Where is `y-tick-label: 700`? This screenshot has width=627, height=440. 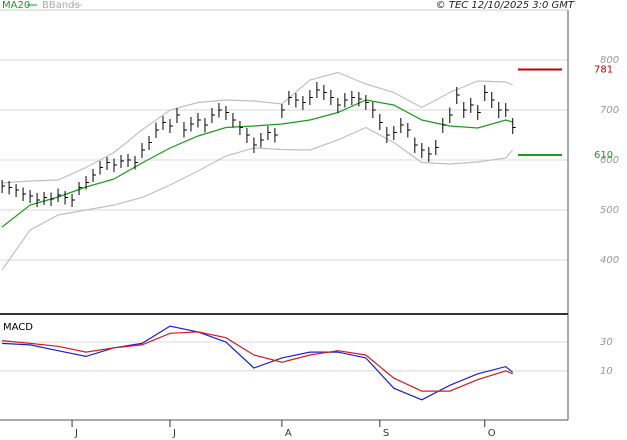
y-tick-label: 700 is located at coordinates (609, 110).